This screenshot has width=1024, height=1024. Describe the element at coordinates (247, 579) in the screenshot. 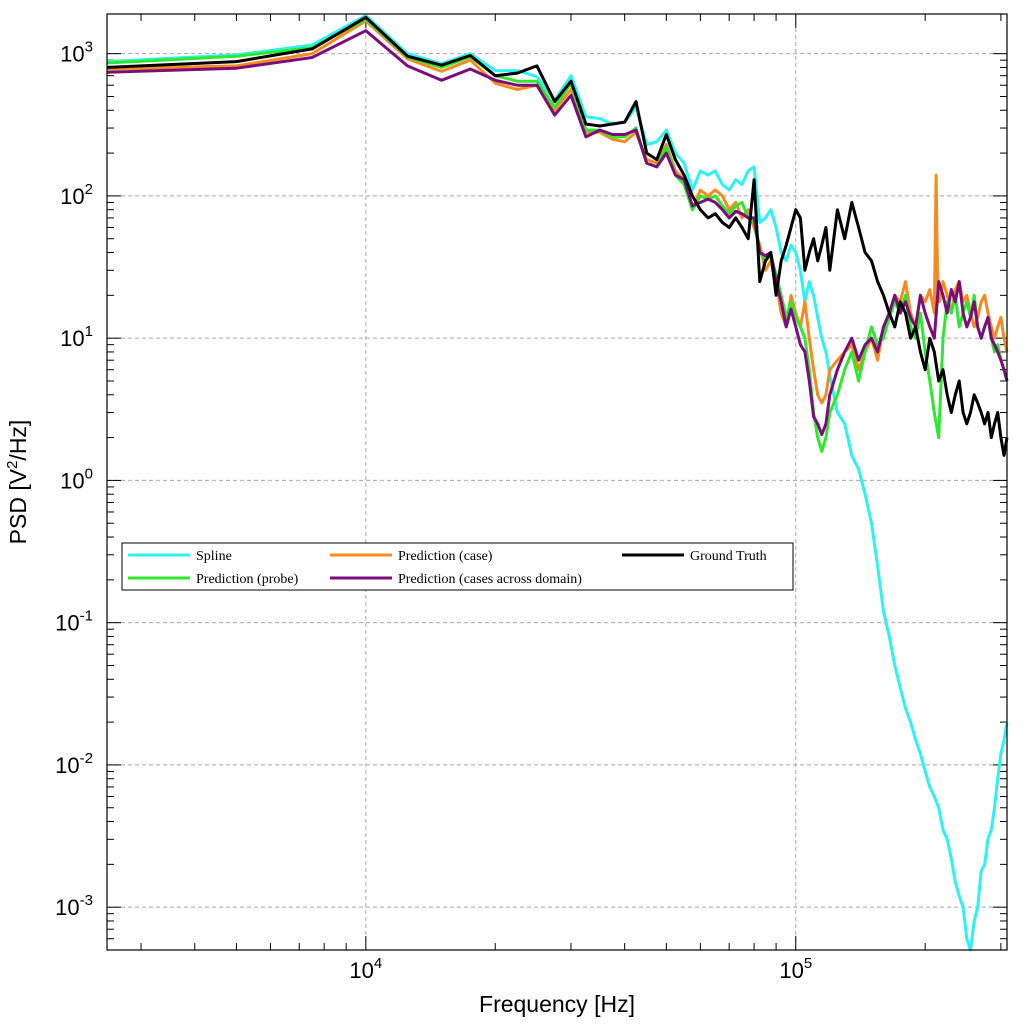

I see `legend-label: Prediction (probe)` at that location.